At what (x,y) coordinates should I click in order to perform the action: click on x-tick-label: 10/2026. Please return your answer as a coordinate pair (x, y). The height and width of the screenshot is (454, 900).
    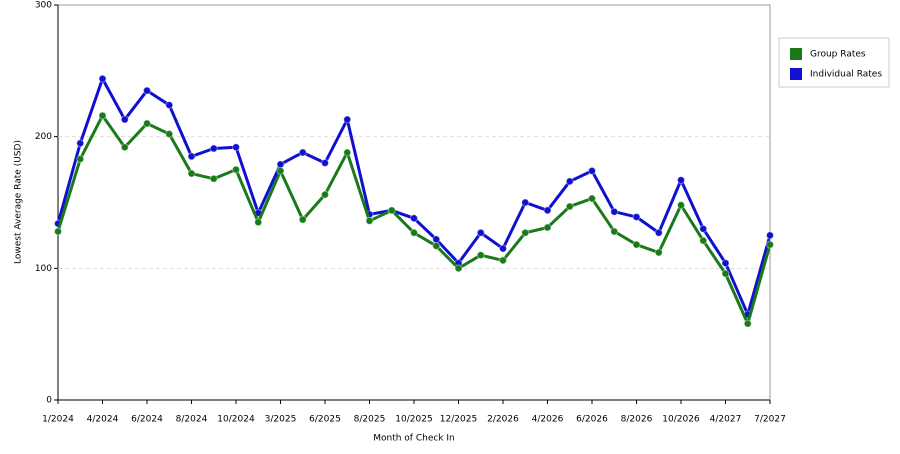
    Looking at the image, I should click on (681, 420).